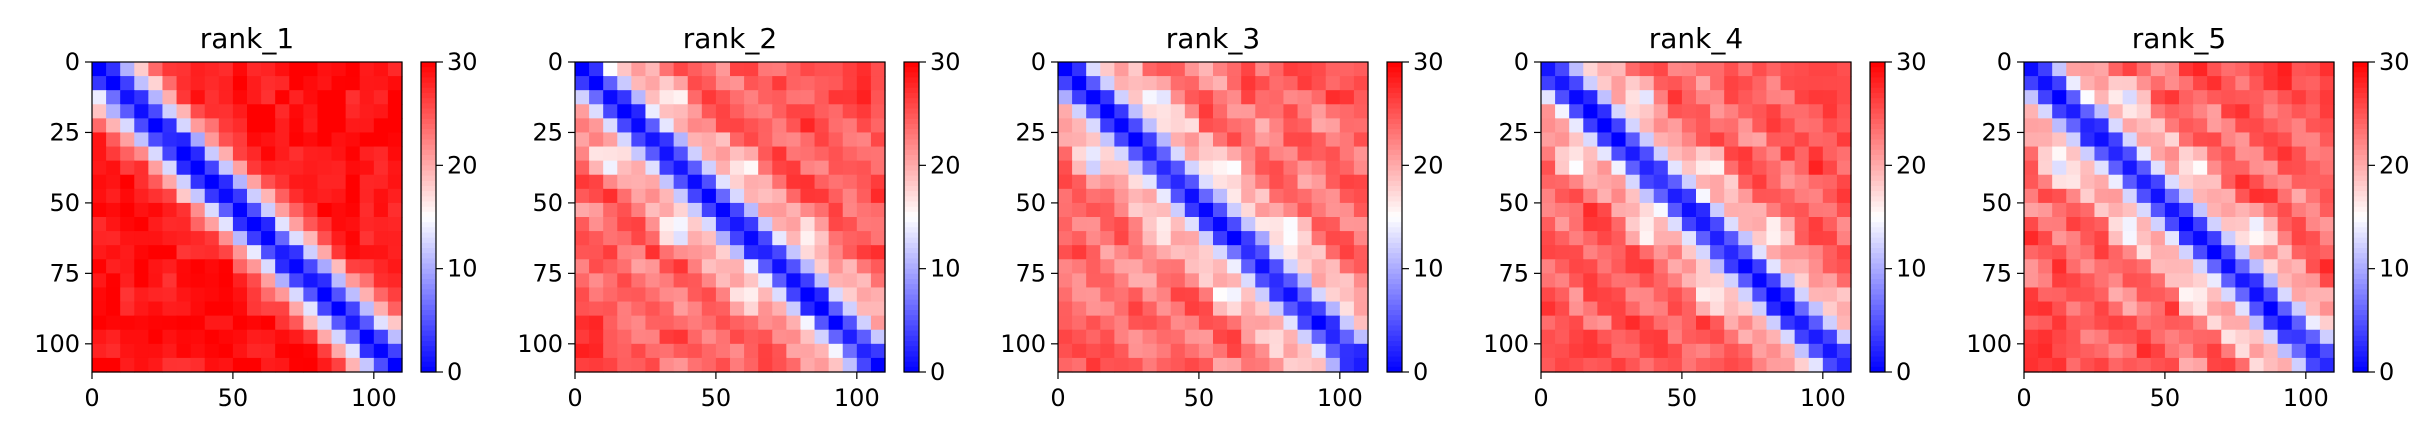 The height and width of the screenshot is (438, 2435). Describe the element at coordinates (540, 344) in the screenshot. I see `y-tick-label: 100` at that location.